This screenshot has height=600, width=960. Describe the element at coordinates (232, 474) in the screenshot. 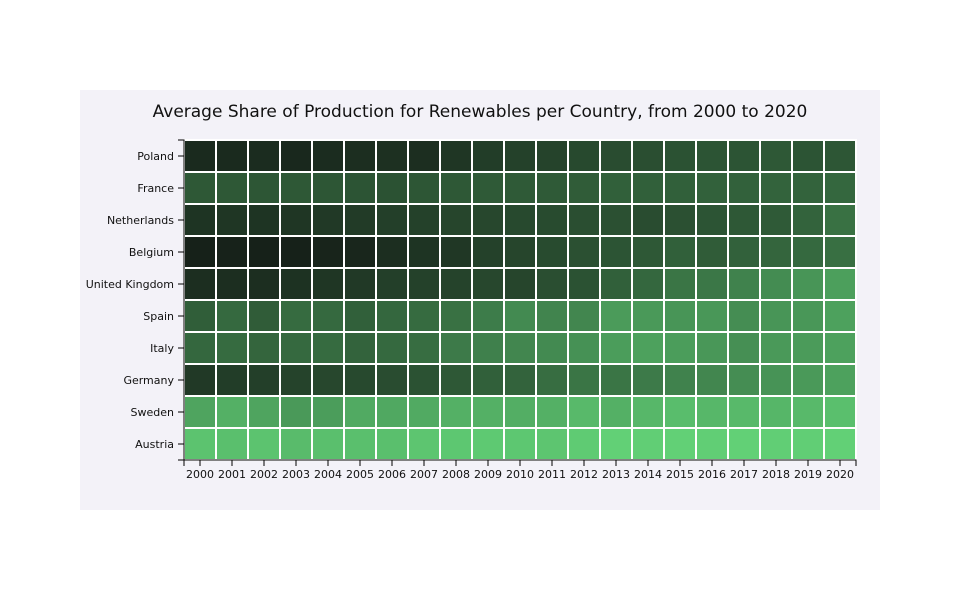

I see `x-tick-label: 2001` at that location.